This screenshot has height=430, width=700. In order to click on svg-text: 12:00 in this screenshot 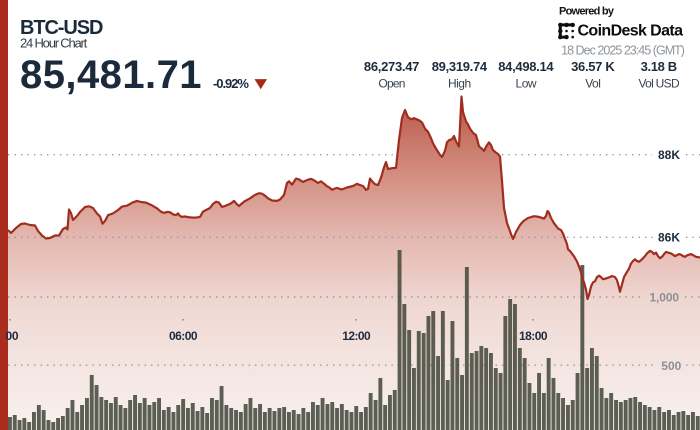, I will do `click(356, 336)`.